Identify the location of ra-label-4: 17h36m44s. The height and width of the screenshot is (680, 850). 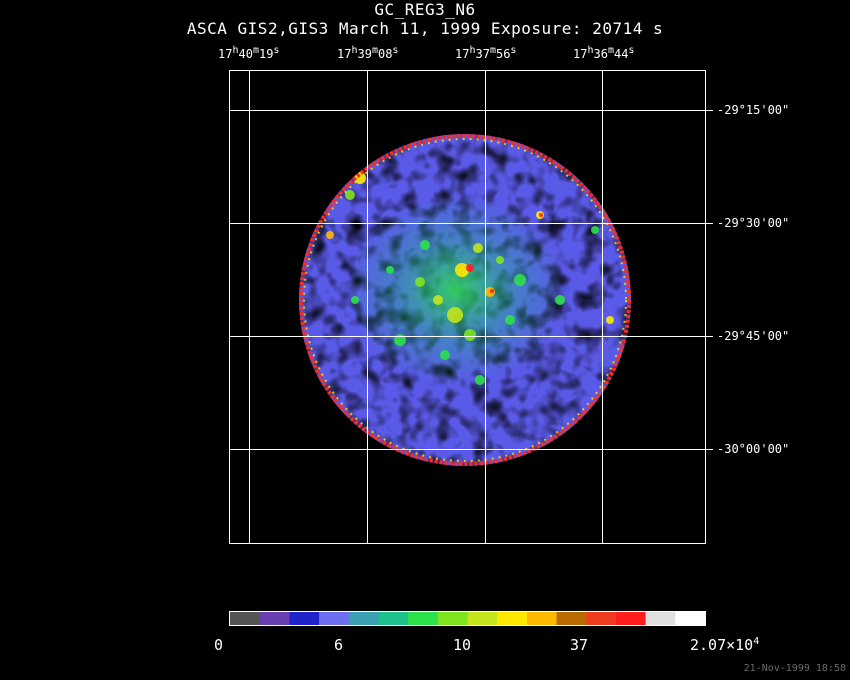
(604, 53).